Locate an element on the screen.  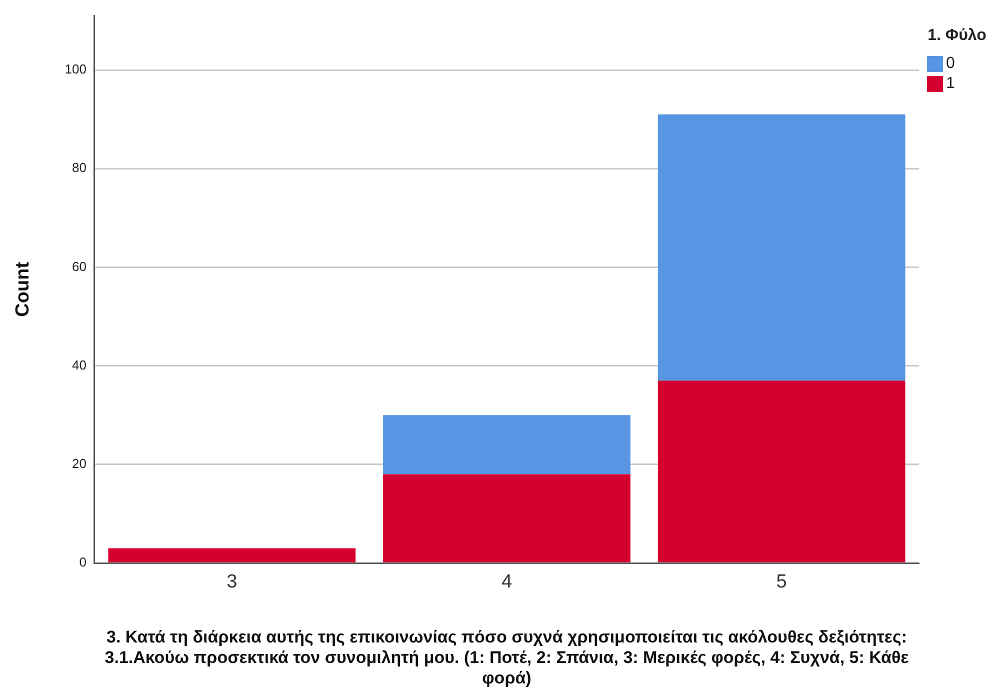
y-tick-label: 20 is located at coordinates (79, 463).